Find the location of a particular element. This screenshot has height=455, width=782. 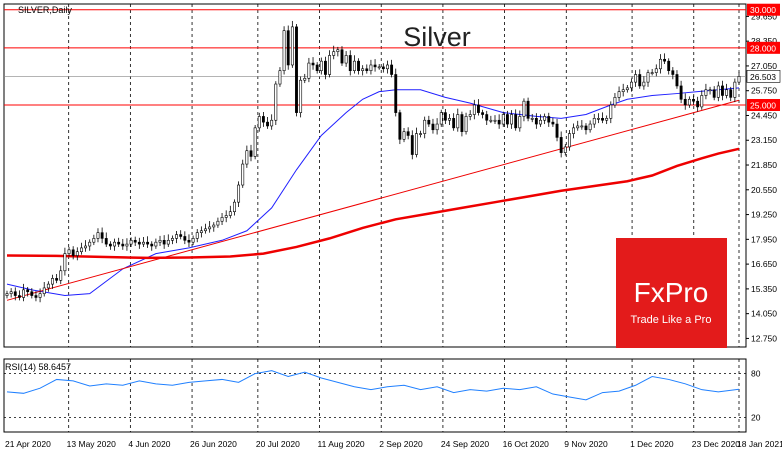

rsi-level-label: 20 is located at coordinates (756, 417).